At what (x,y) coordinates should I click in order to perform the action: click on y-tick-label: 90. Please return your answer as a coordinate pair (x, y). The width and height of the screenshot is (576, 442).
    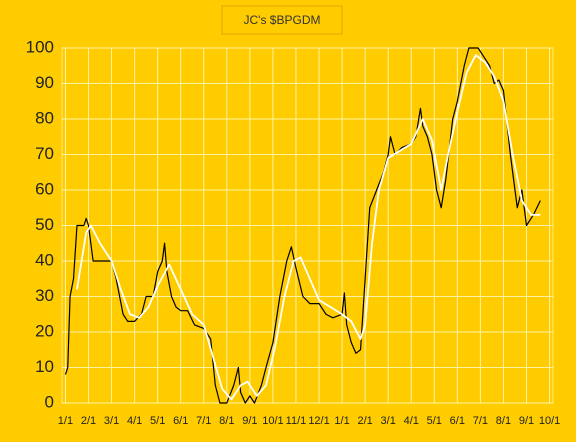
    Looking at the image, I should click on (44, 82).